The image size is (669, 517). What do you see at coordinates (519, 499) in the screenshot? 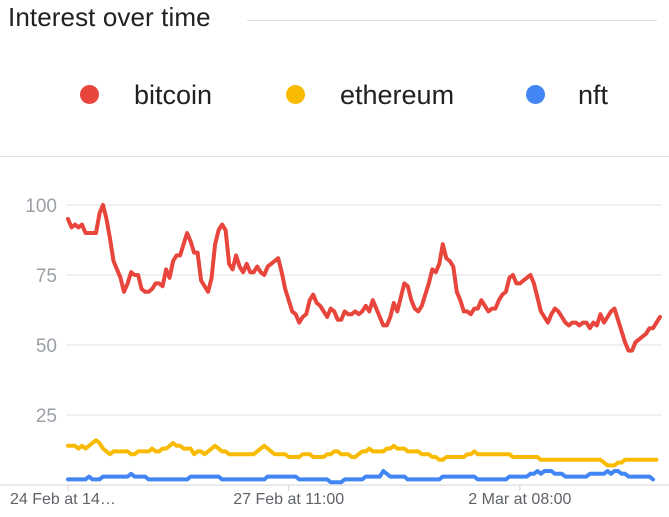
I see `x-tick-label: 2 Mar at 08:00` at bounding box center [519, 499].